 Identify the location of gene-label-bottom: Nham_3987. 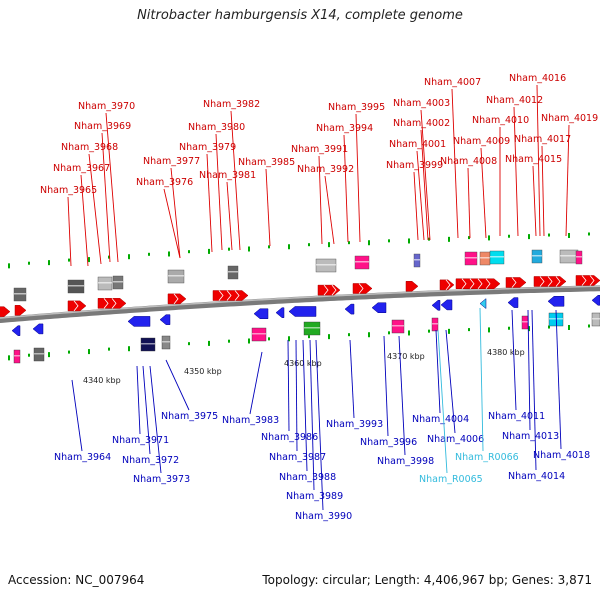
(297, 457).